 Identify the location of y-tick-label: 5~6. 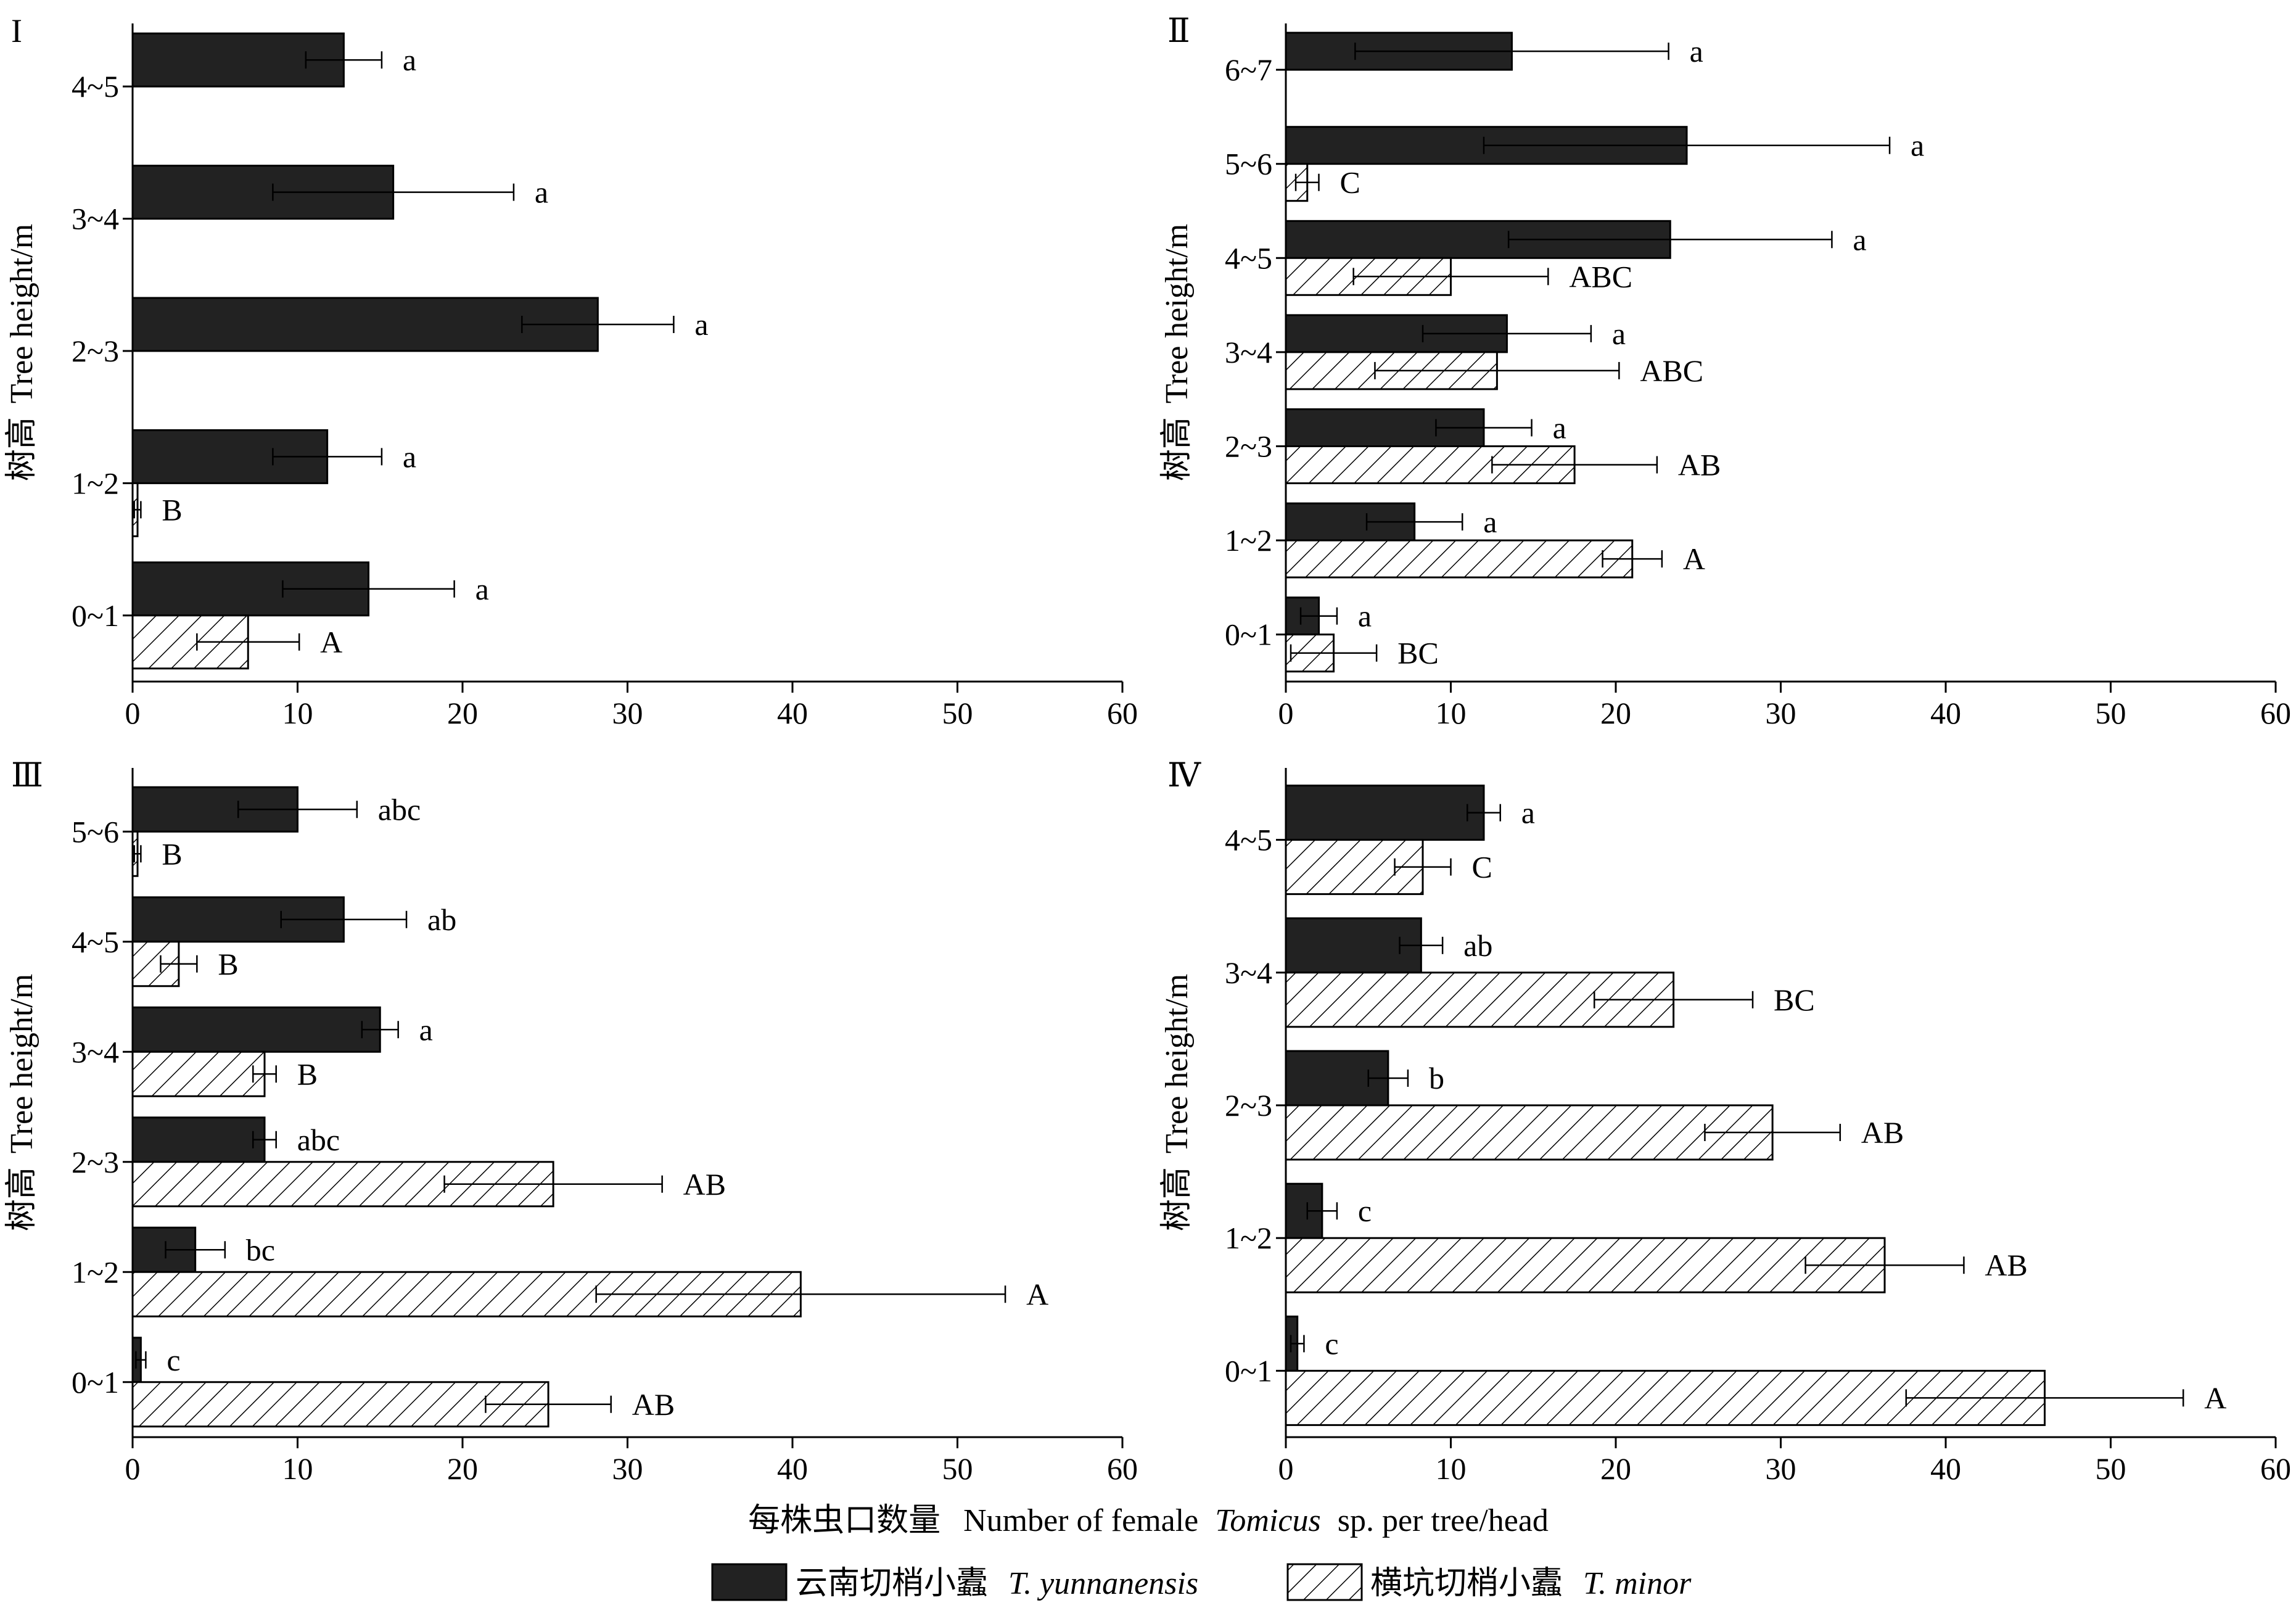
(95, 831).